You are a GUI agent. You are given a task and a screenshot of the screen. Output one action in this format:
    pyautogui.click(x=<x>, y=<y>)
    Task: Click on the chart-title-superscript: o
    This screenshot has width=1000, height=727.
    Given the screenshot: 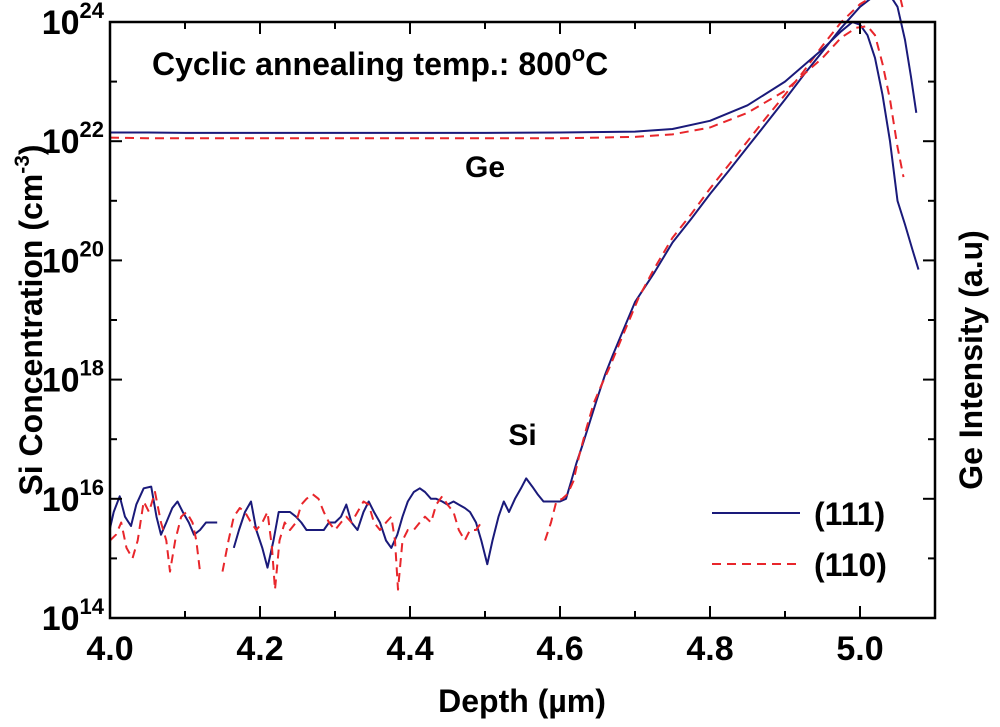 What is the action you would take?
    pyautogui.click(x=578, y=53)
    